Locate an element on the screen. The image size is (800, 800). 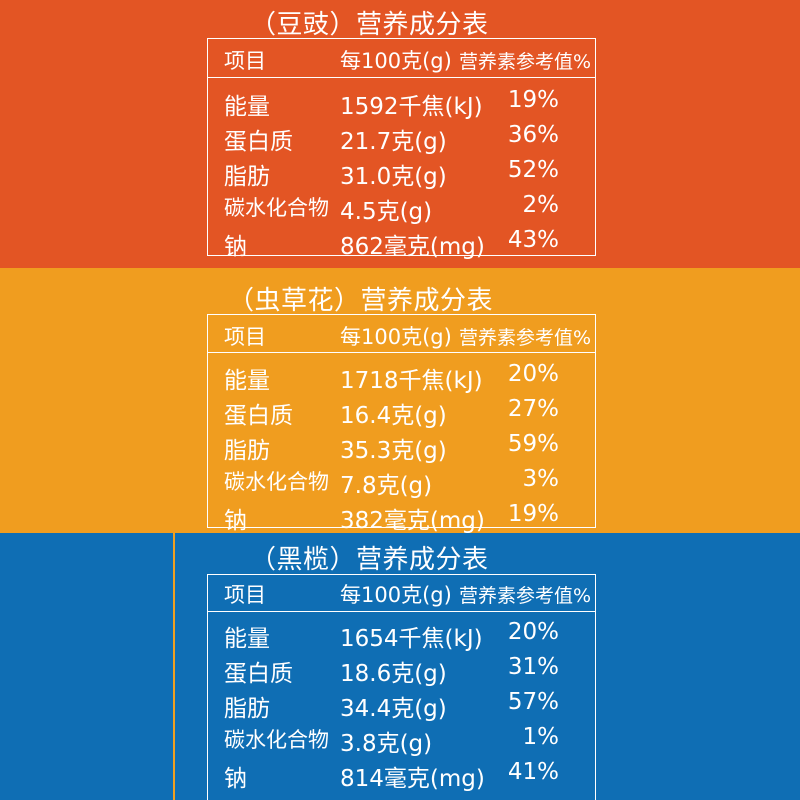
table-row: 脂肪 35.3克(g) 59% is located at coordinates (401, 448).